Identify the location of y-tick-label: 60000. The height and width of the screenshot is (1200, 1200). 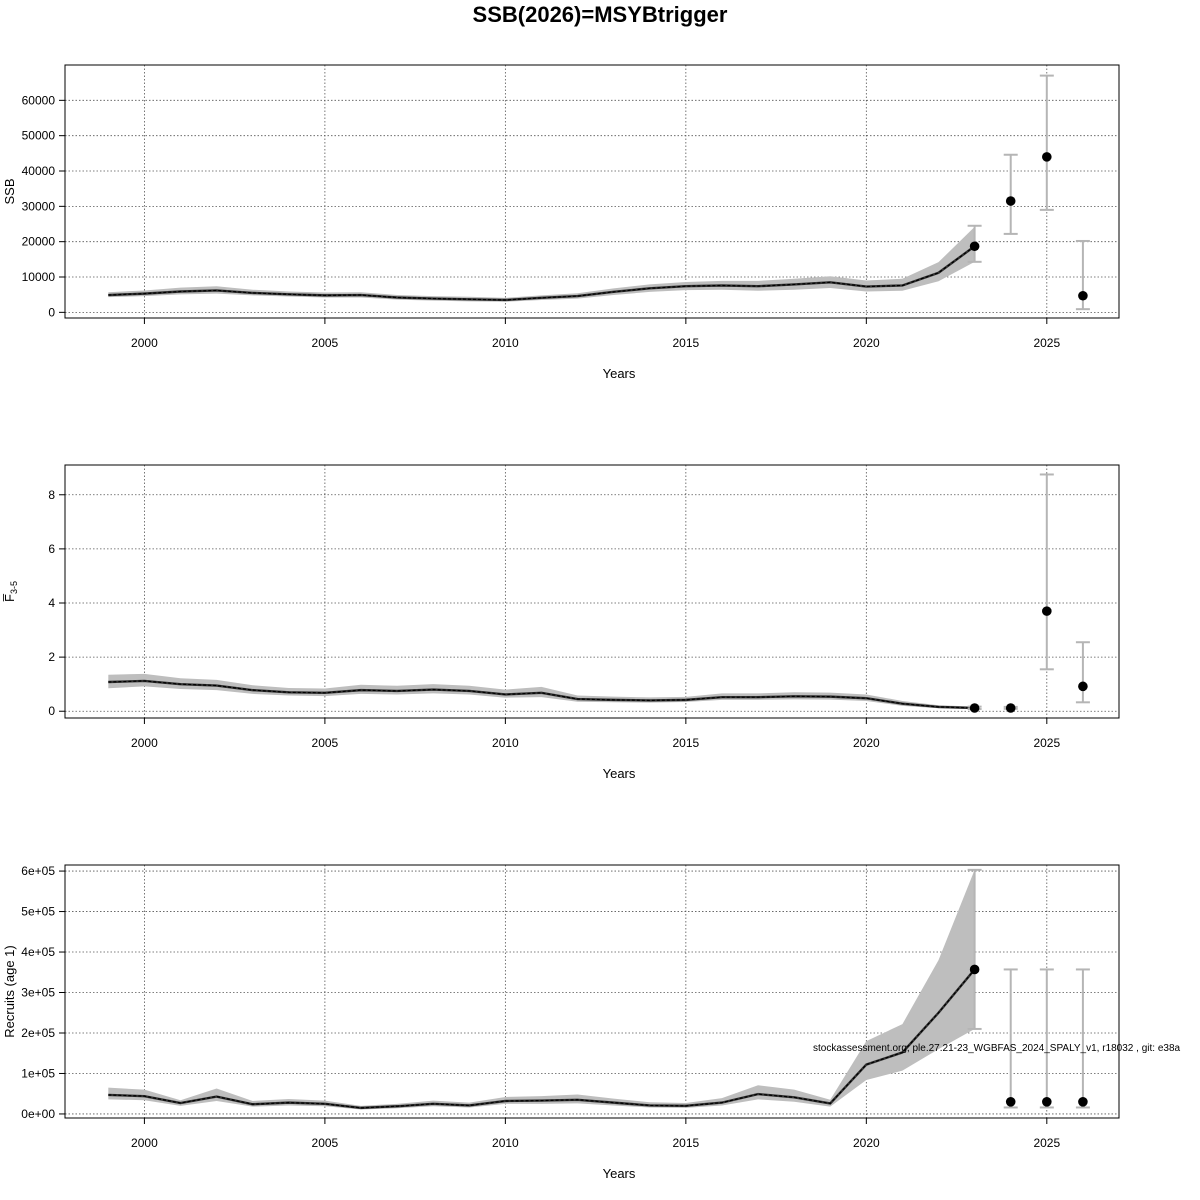
(39, 100).